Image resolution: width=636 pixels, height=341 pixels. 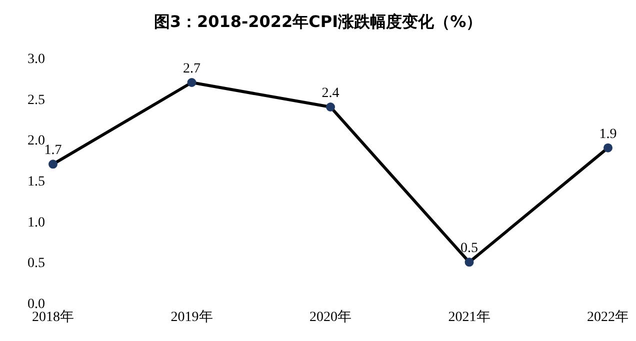 What do you see at coordinates (36, 141) in the screenshot?
I see `y-tick-label: 2.0` at bounding box center [36, 141].